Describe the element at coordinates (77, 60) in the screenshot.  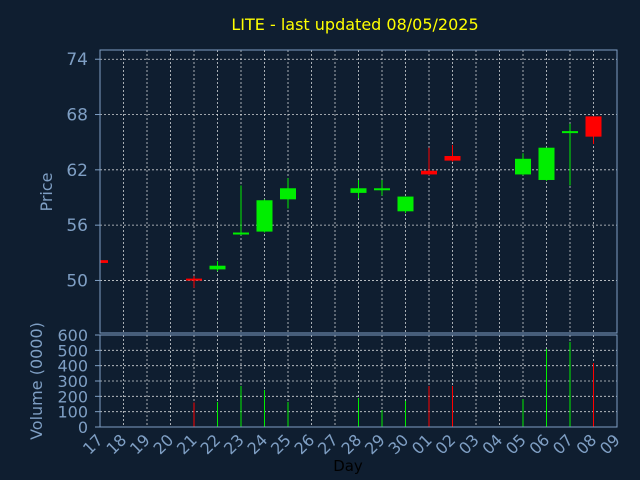
I see `y-tick-label: 74` at that location.